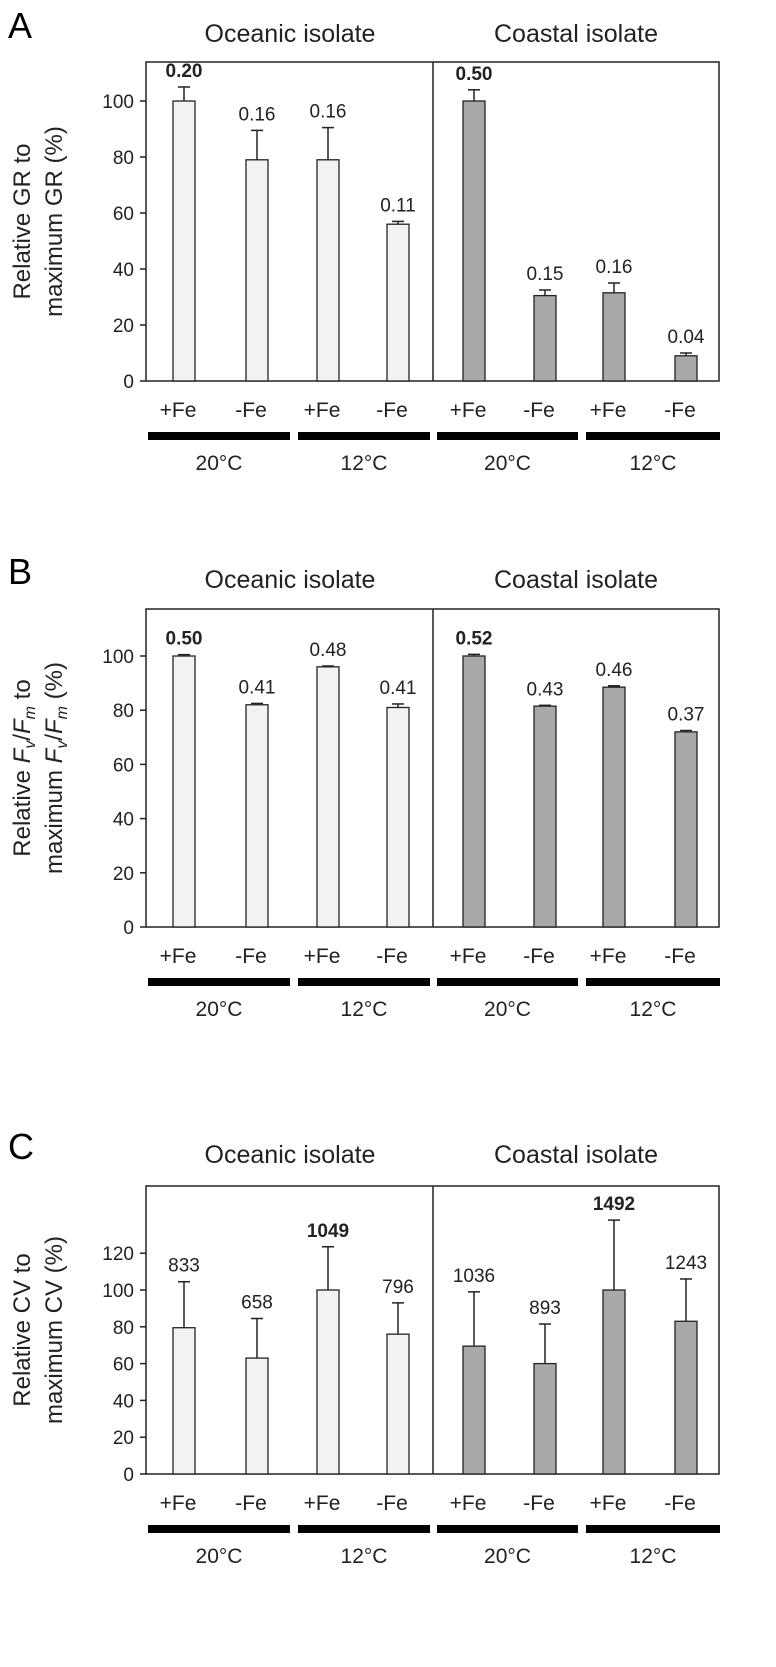  Describe the element at coordinates (184, 71) in the screenshot. I see `data-label: 0.20` at that location.